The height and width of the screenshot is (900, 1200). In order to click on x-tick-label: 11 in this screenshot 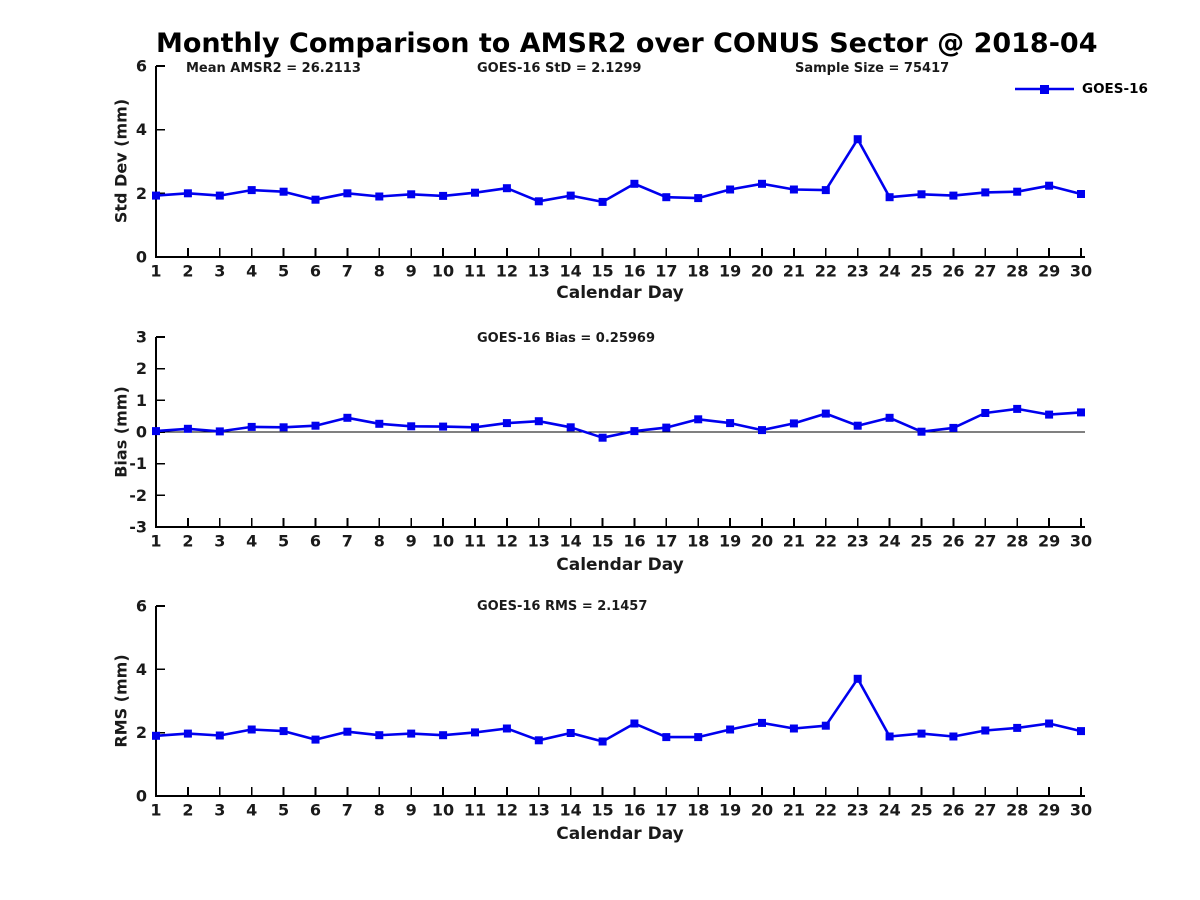, I will do `click(475, 541)`.